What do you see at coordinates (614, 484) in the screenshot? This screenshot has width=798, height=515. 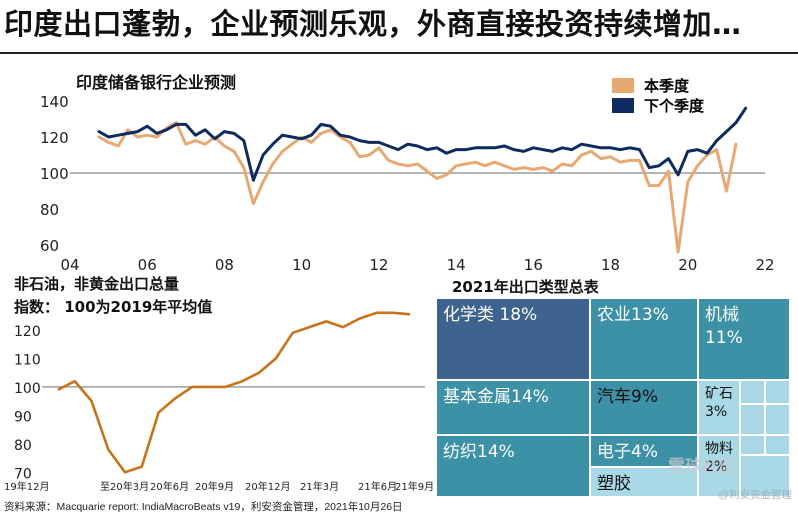 I see `treemap-tile-label: 塑胶` at bounding box center [614, 484].